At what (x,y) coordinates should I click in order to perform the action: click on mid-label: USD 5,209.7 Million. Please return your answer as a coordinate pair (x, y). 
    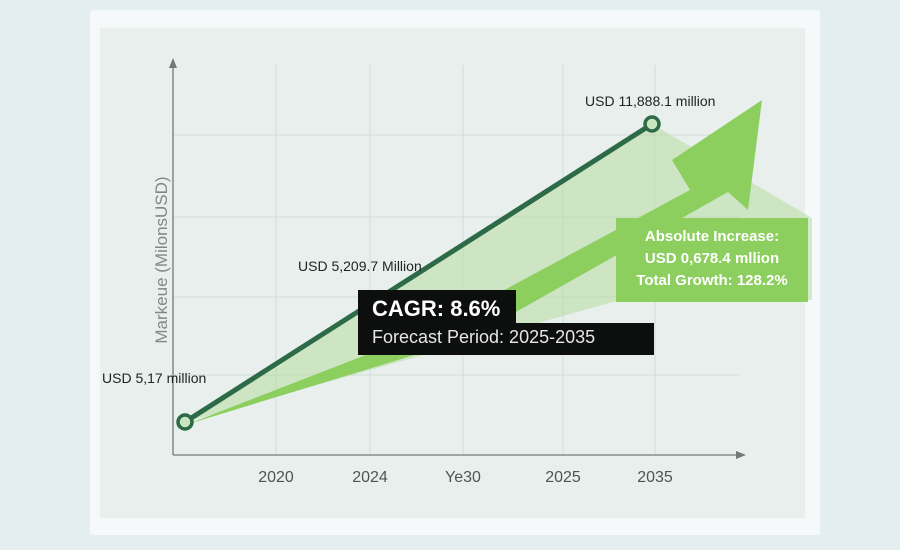
    Looking at the image, I should click on (360, 266).